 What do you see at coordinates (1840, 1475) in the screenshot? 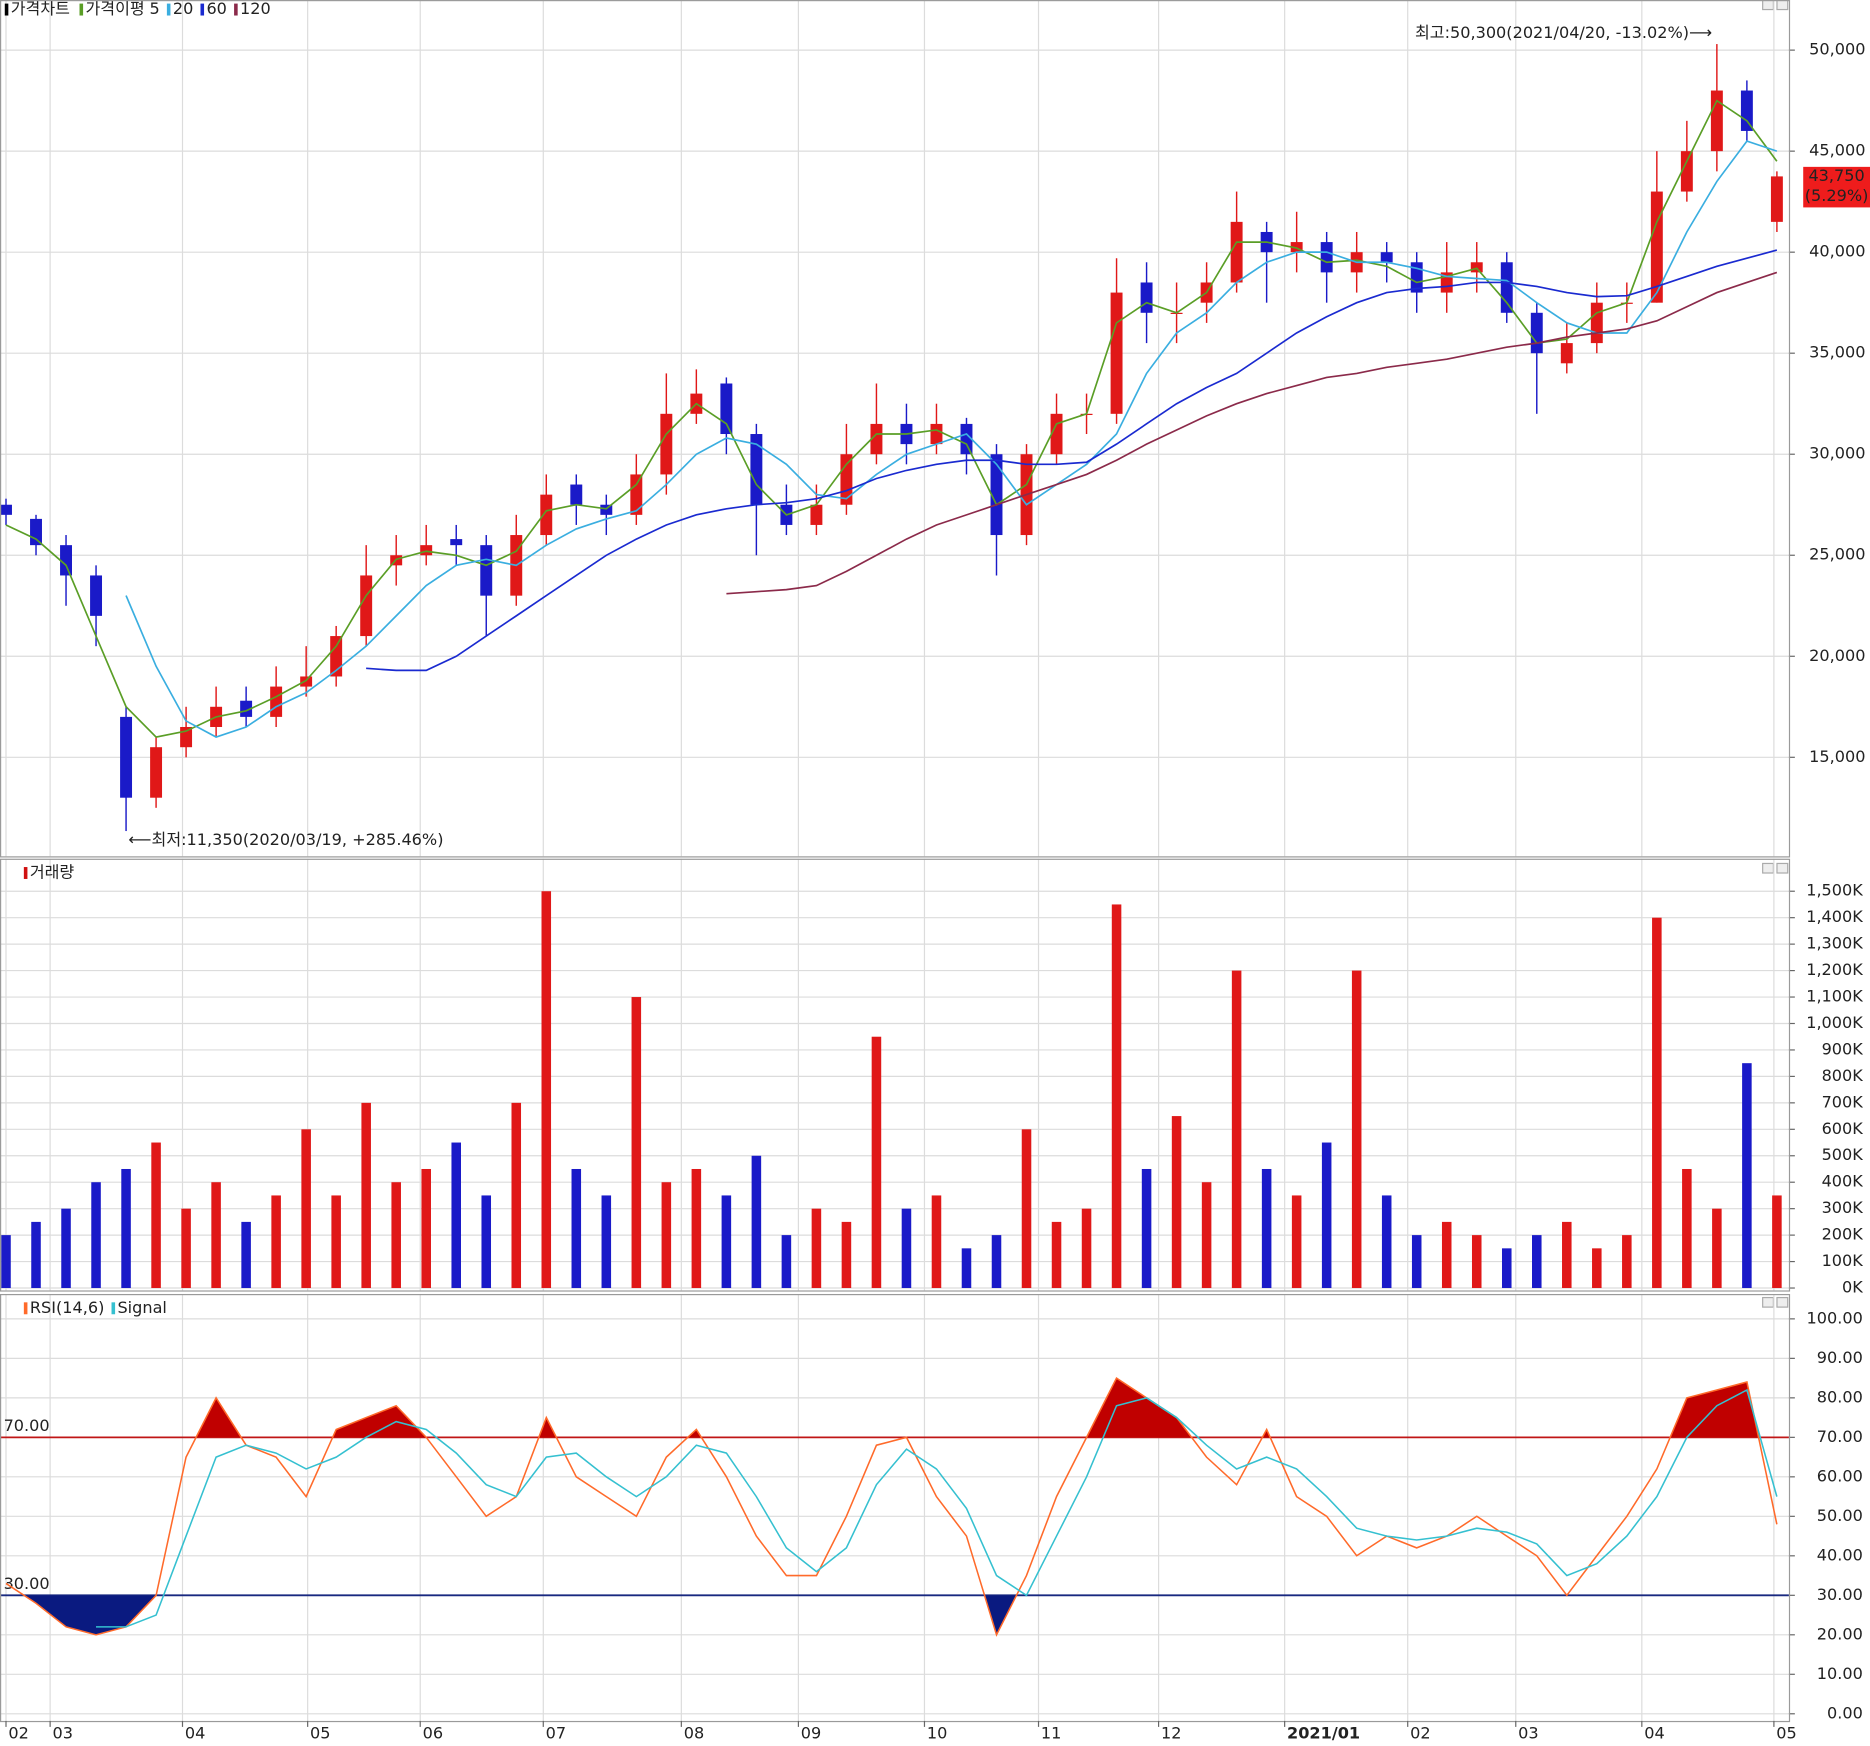
I see `y-tick-label: 60.00` at bounding box center [1840, 1475].